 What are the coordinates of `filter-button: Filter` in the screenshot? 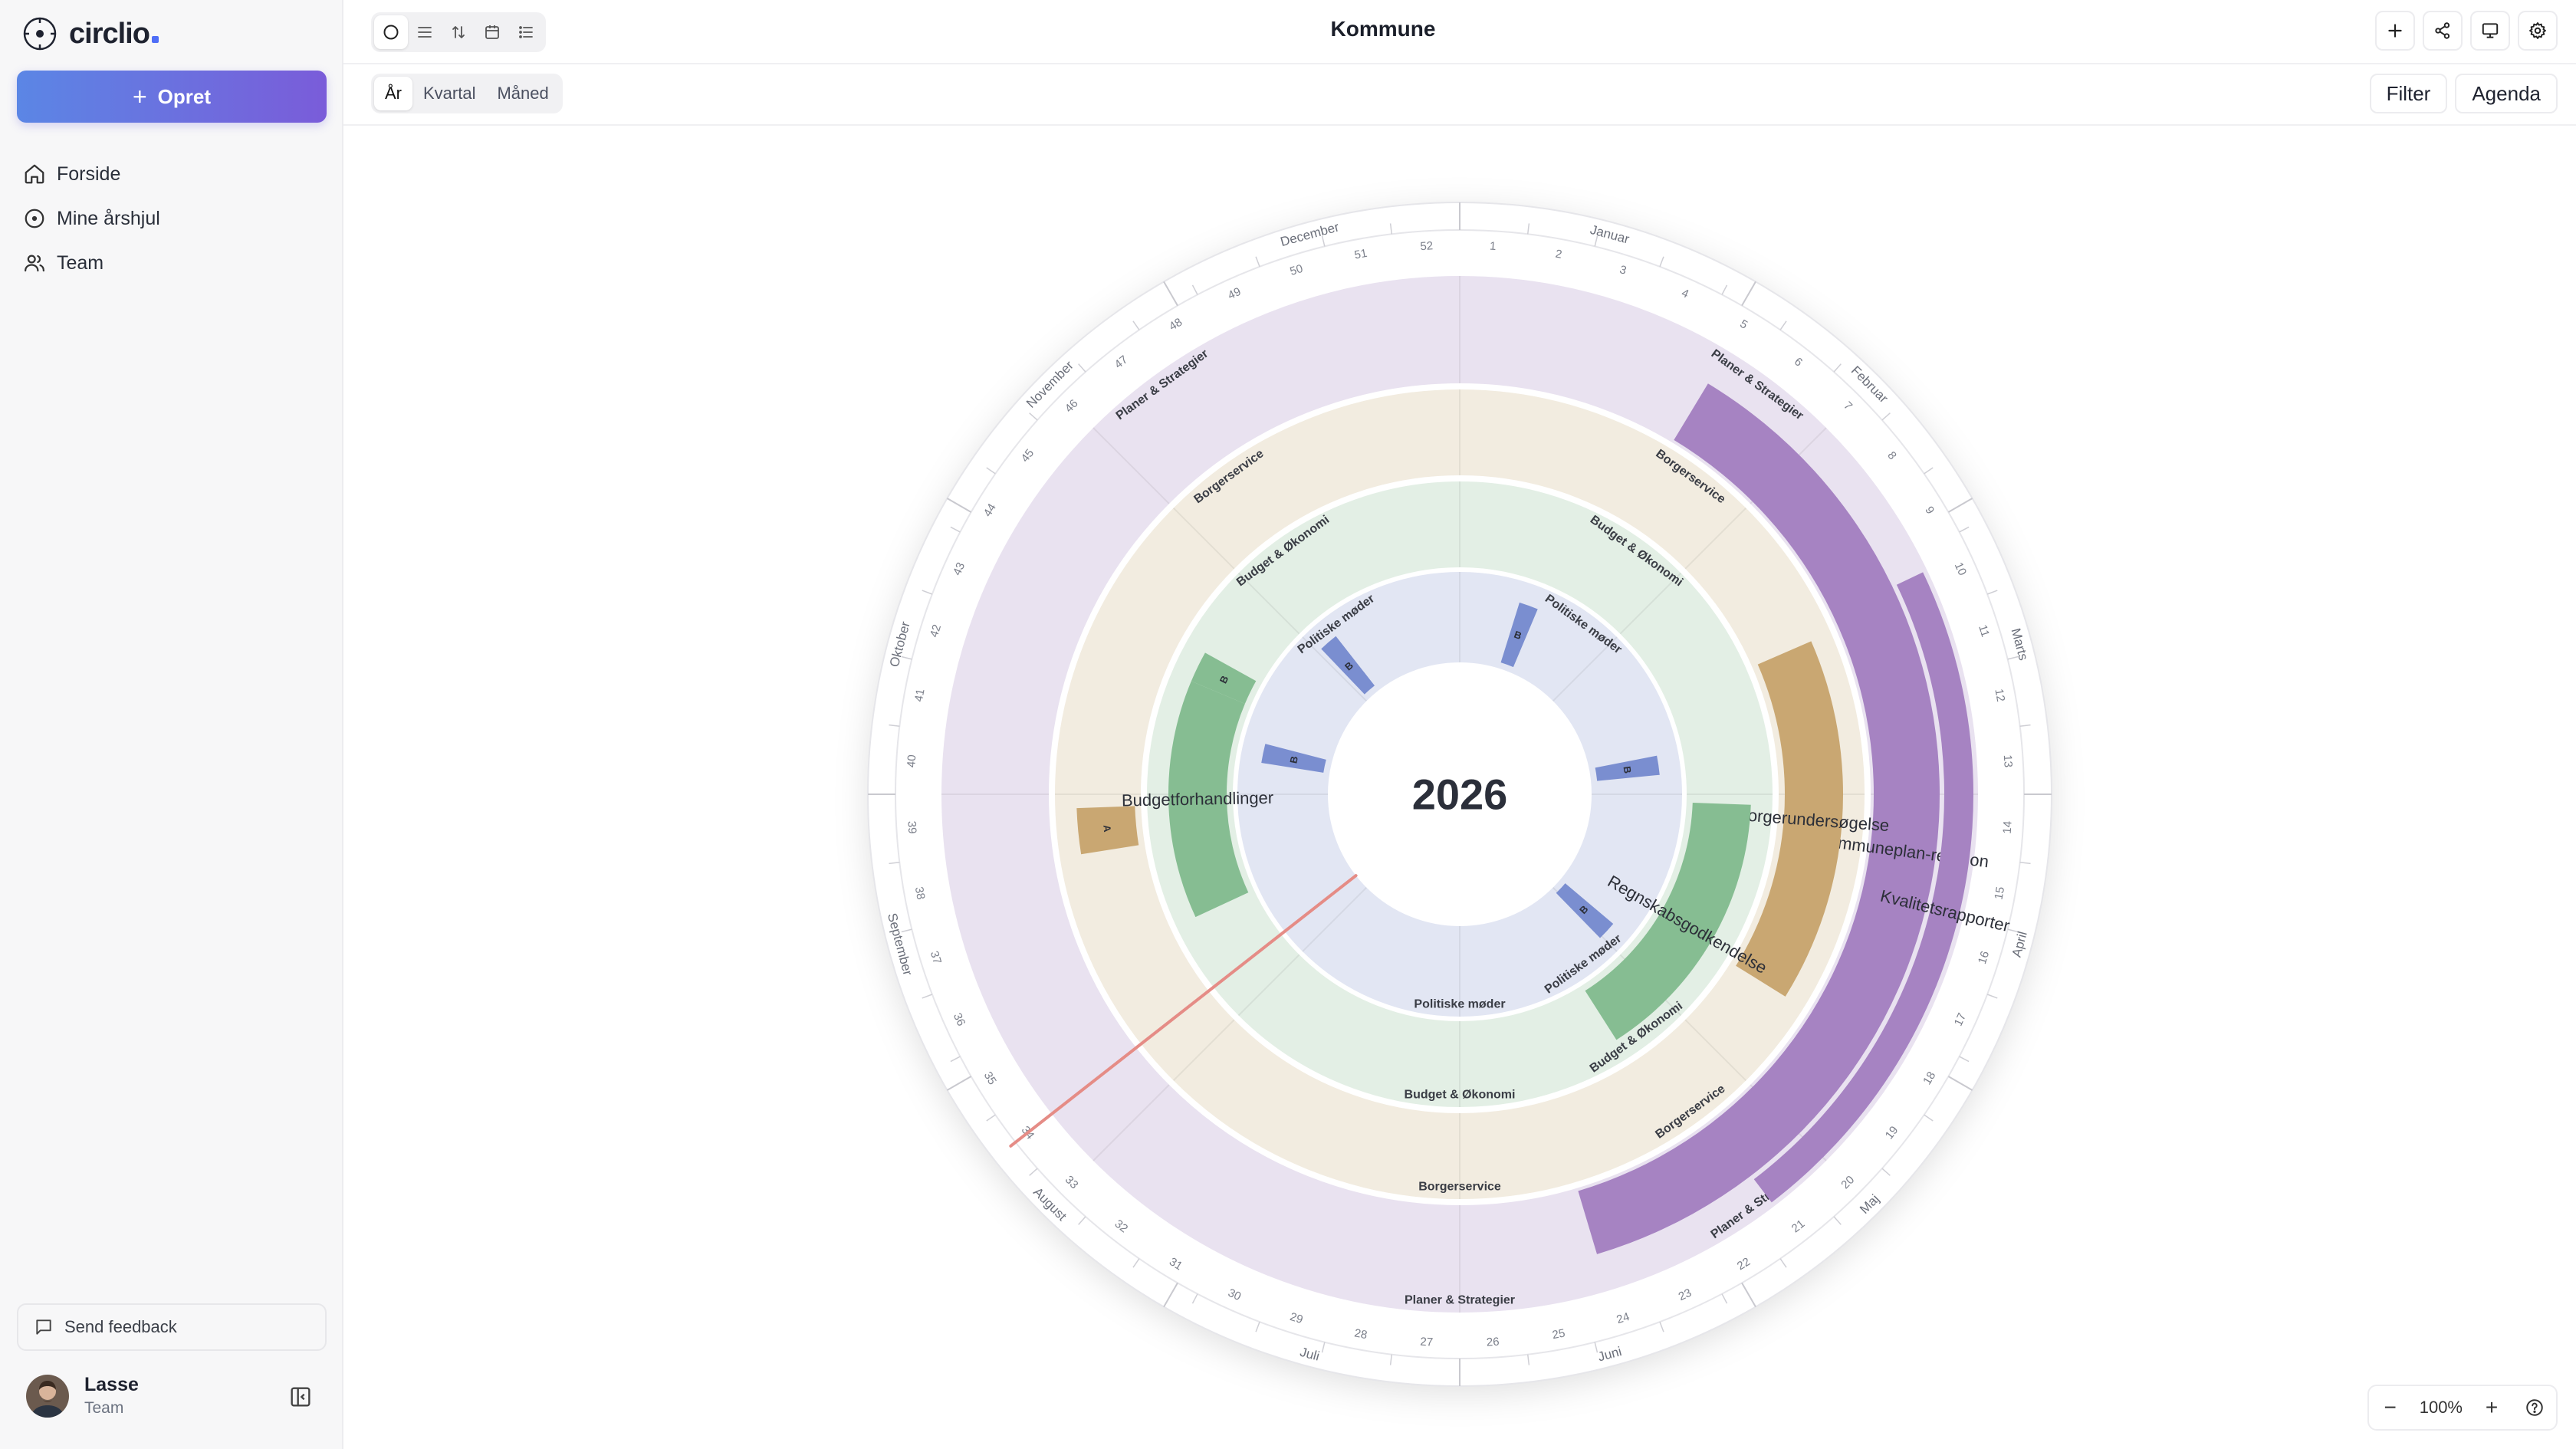 It's located at (2409, 94).